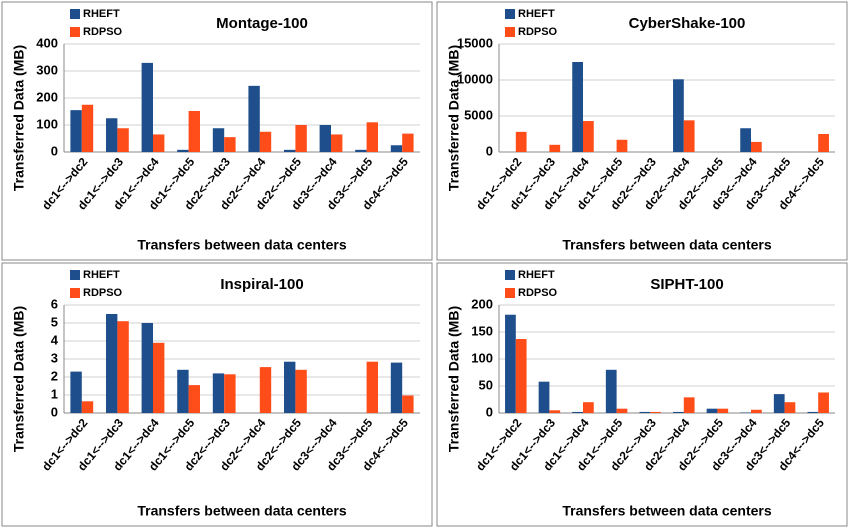 Image resolution: width=849 pixels, height=528 pixels. Describe the element at coordinates (55, 339) in the screenshot. I see `y-tick-label: 4` at that location.